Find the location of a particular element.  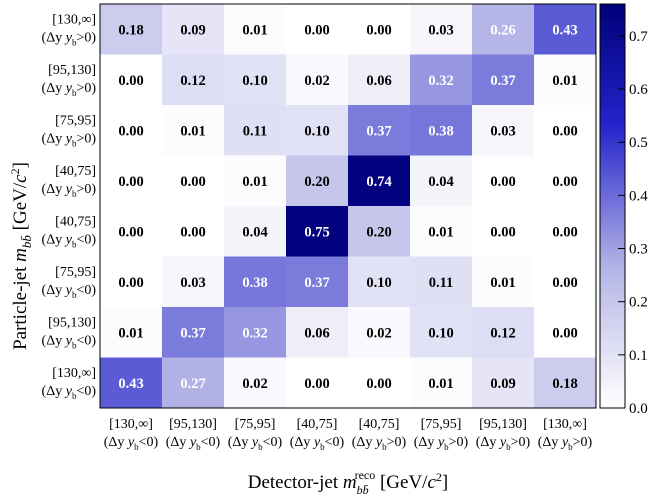

cell-value-label: 0.12 is located at coordinates (192, 81).